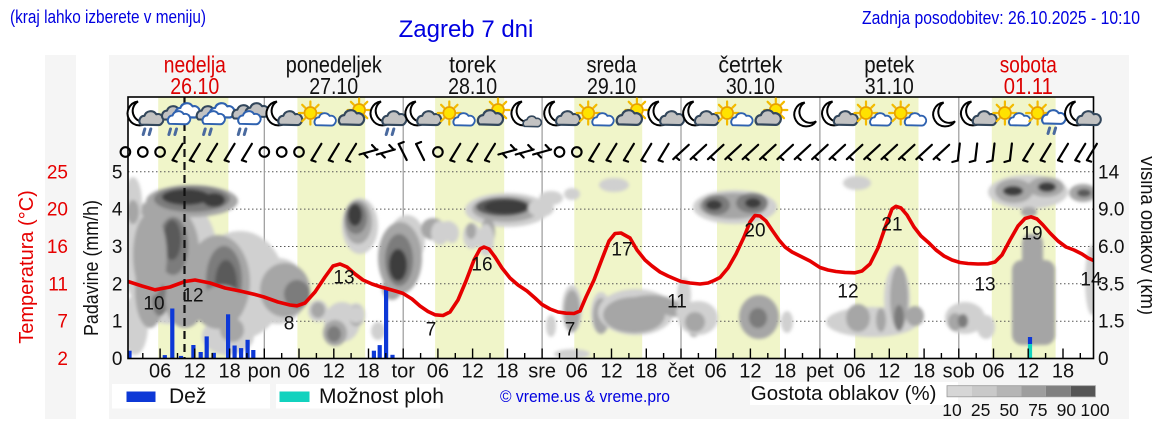 The height and width of the screenshot is (448, 1152). Describe the element at coordinates (117, 322) in the screenshot. I see `svg-text: 1` at that location.